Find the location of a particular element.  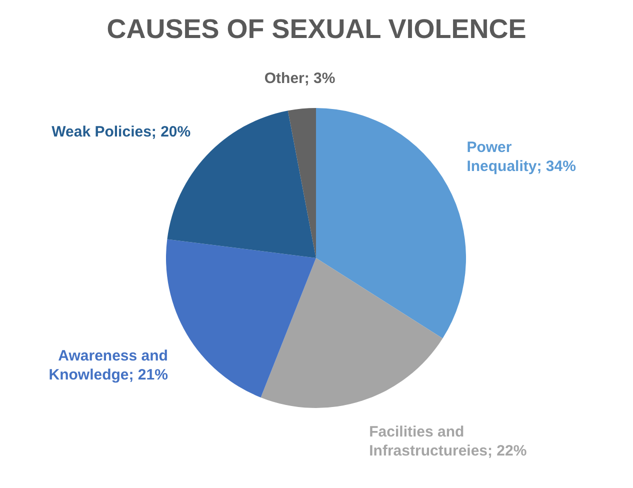

slice-label: Other; 3% is located at coordinates (300, 78).